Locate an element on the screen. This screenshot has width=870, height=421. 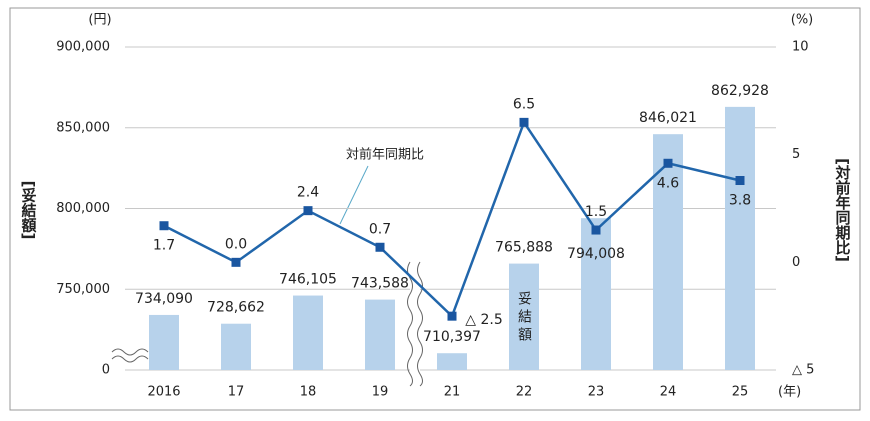
bar-label: 710,397 is located at coordinates (452, 337).